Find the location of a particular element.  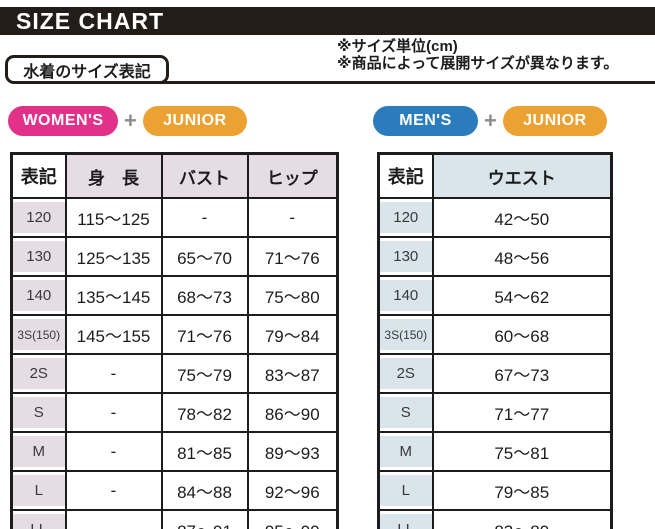

table-row: M 75～81 is located at coordinates (495, 451).